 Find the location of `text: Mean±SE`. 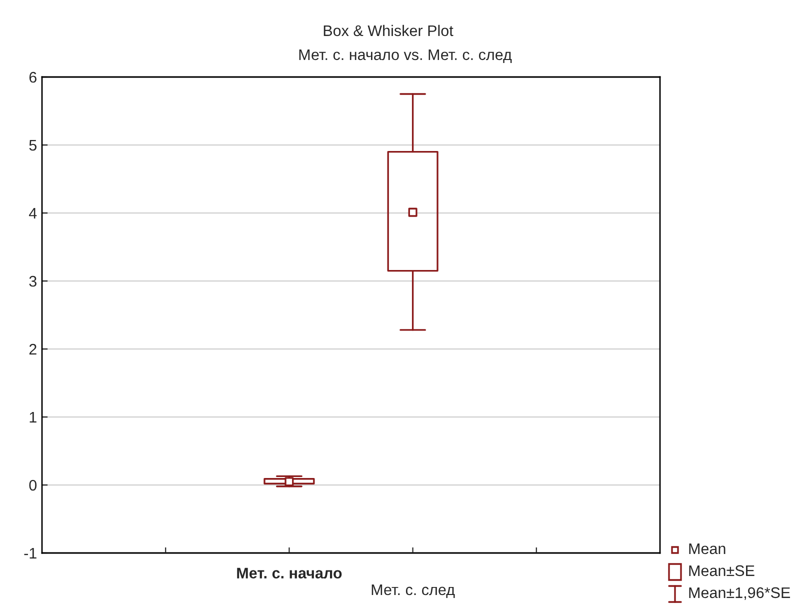

text: Mean±SE is located at coordinates (721, 570).